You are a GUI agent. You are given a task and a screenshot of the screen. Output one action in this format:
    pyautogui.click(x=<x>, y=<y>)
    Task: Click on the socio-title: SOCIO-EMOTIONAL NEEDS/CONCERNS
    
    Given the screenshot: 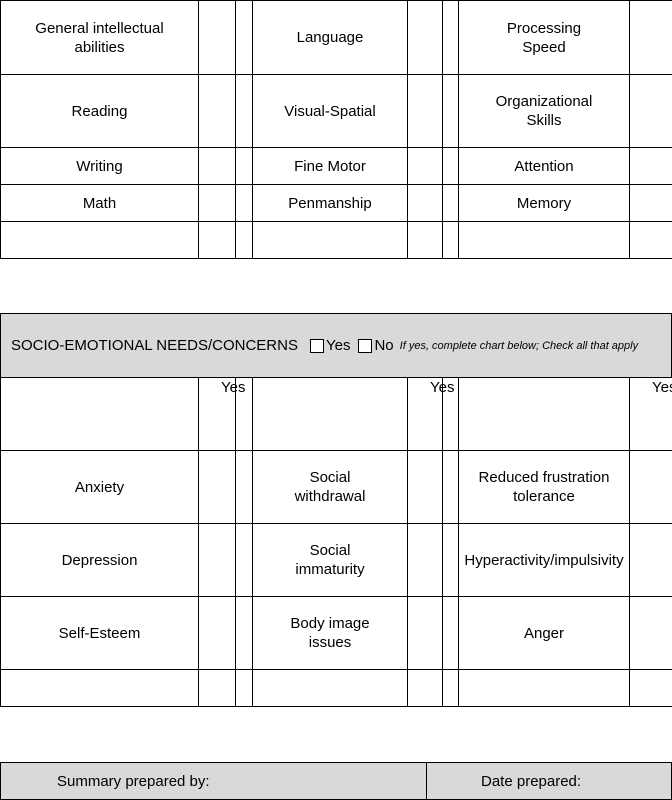 What is the action you would take?
    pyautogui.click(x=154, y=345)
    